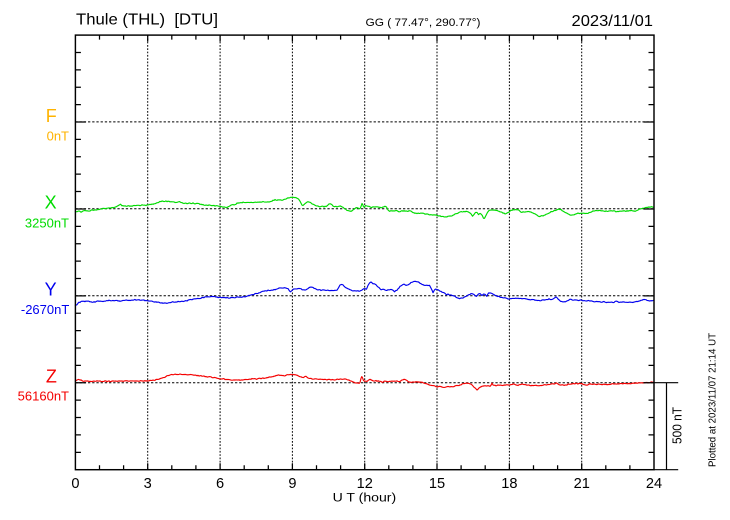  I want to click on svg-text: U T (hour), so click(365, 498).